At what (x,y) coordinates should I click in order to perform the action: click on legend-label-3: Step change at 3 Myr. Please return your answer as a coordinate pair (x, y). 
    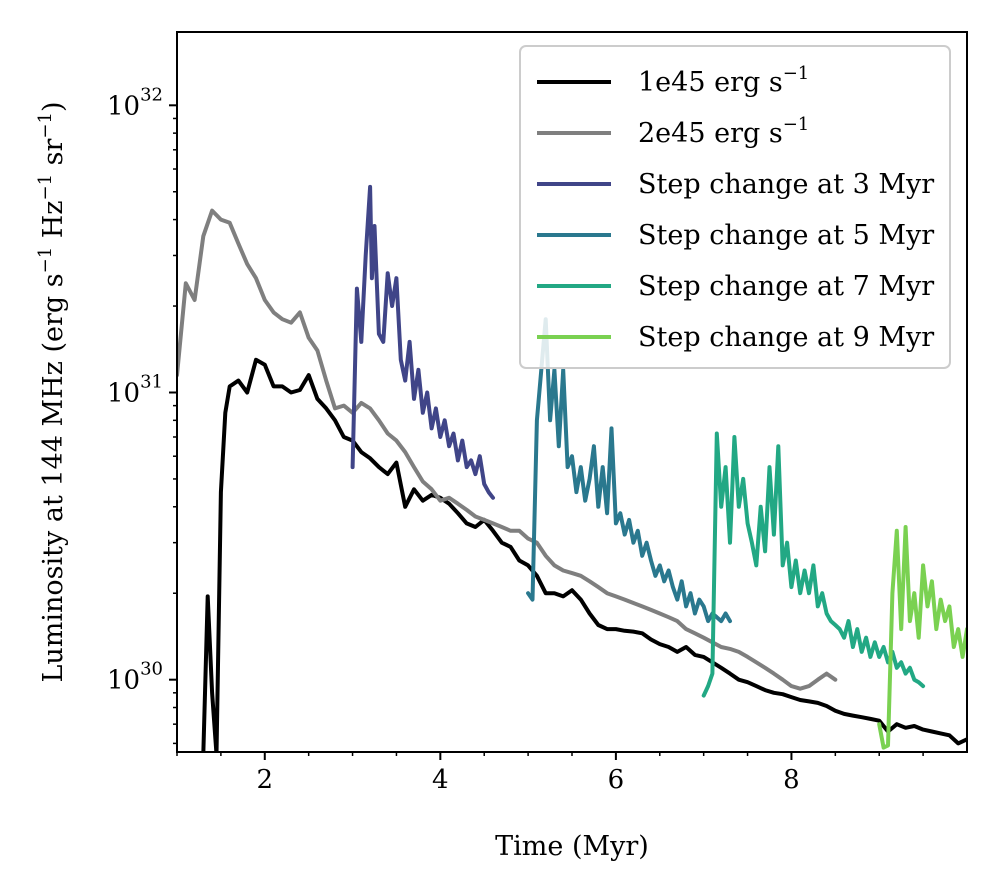
    Looking at the image, I should click on (786, 184).